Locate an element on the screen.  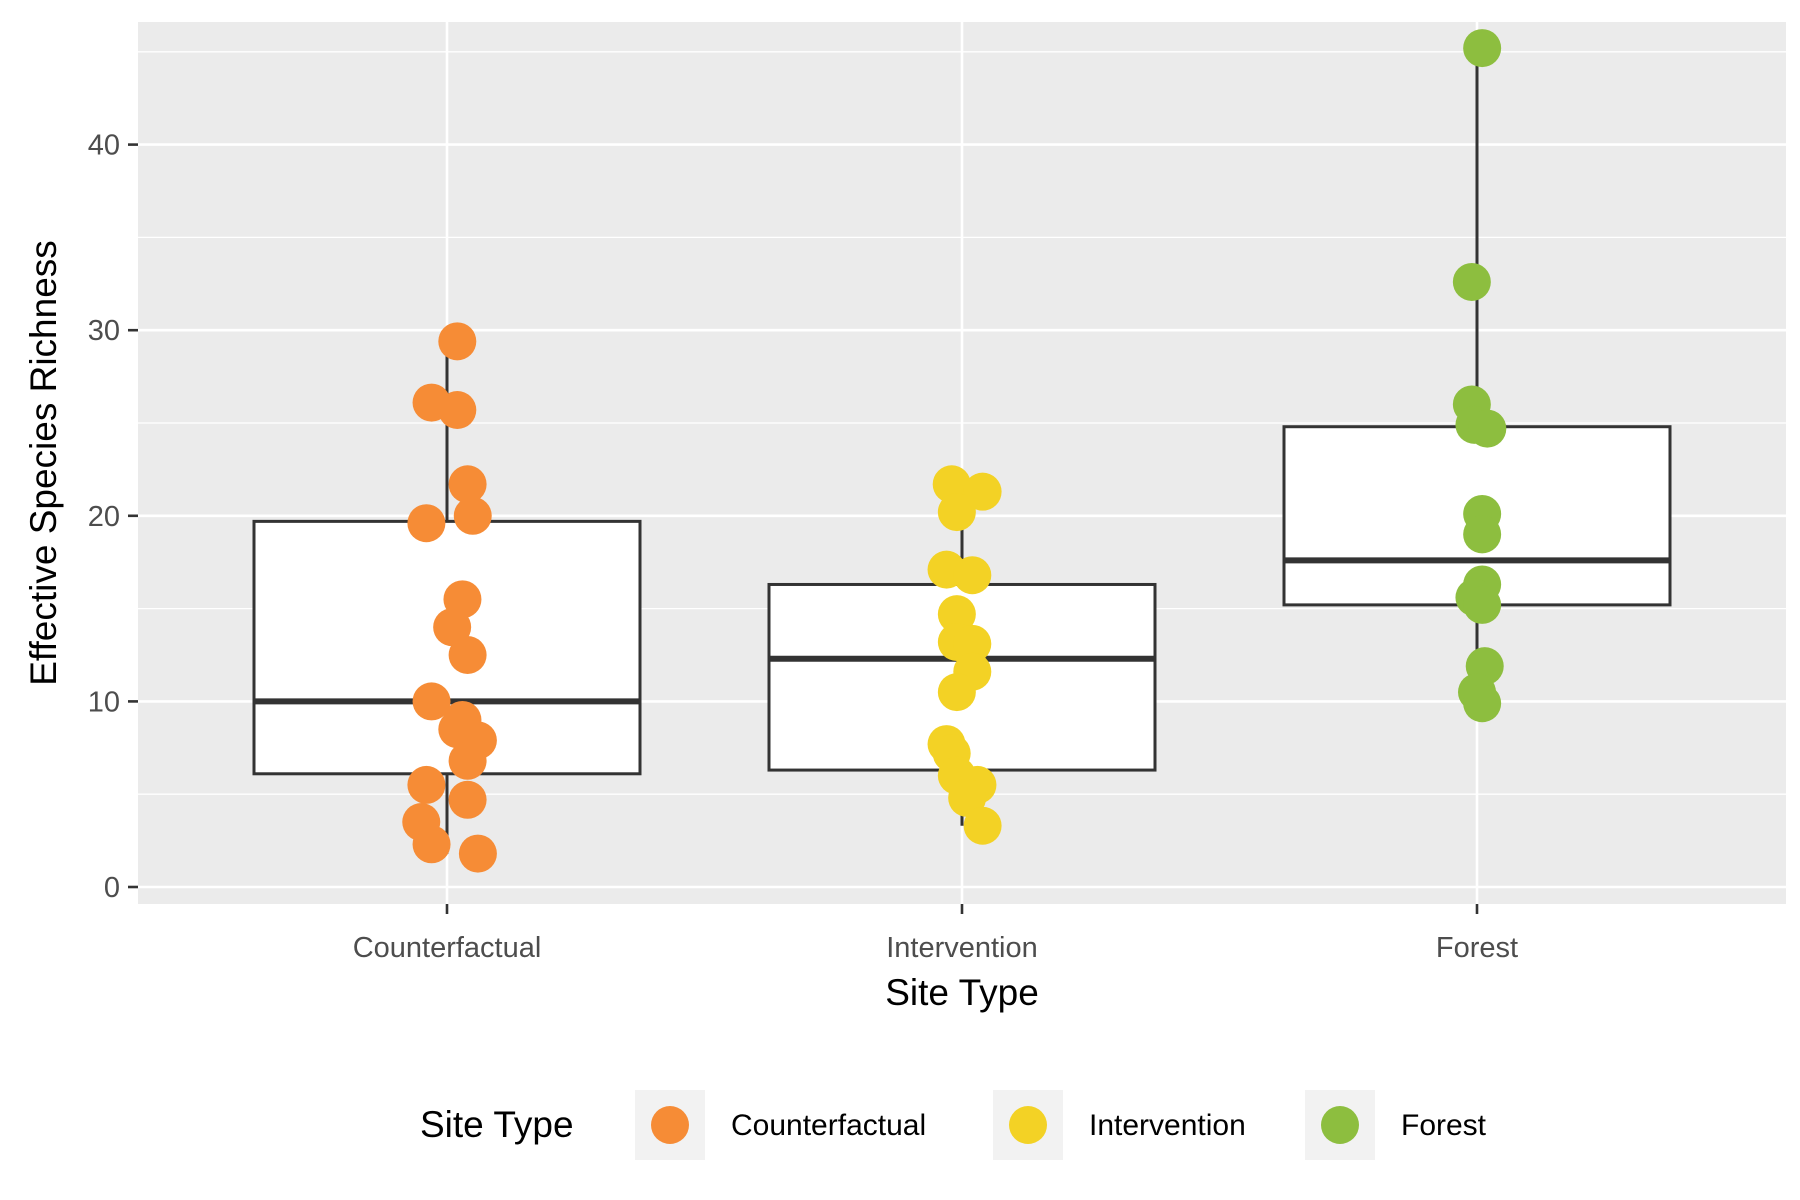
legend-label: Counterfactual is located at coordinates (828, 1125).